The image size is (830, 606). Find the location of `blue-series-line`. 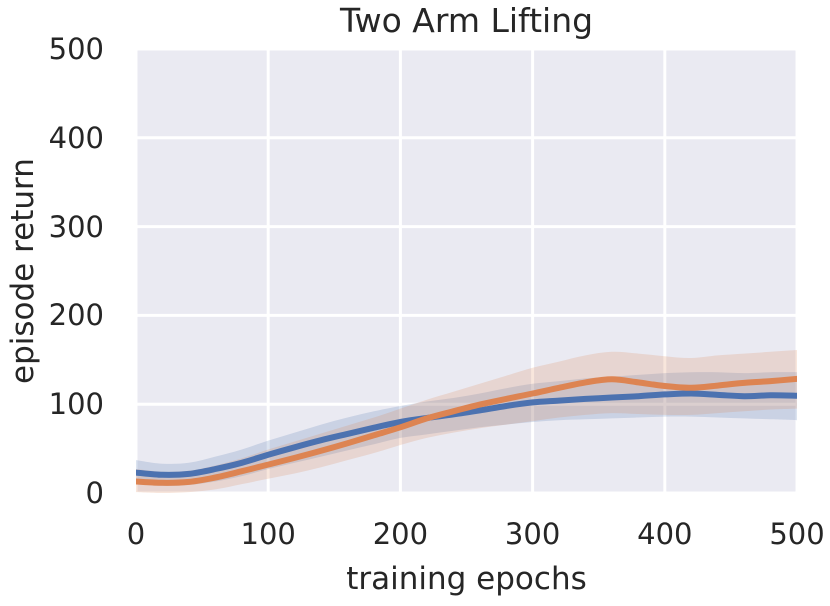

blue-series-line is located at coordinates (466, 434).